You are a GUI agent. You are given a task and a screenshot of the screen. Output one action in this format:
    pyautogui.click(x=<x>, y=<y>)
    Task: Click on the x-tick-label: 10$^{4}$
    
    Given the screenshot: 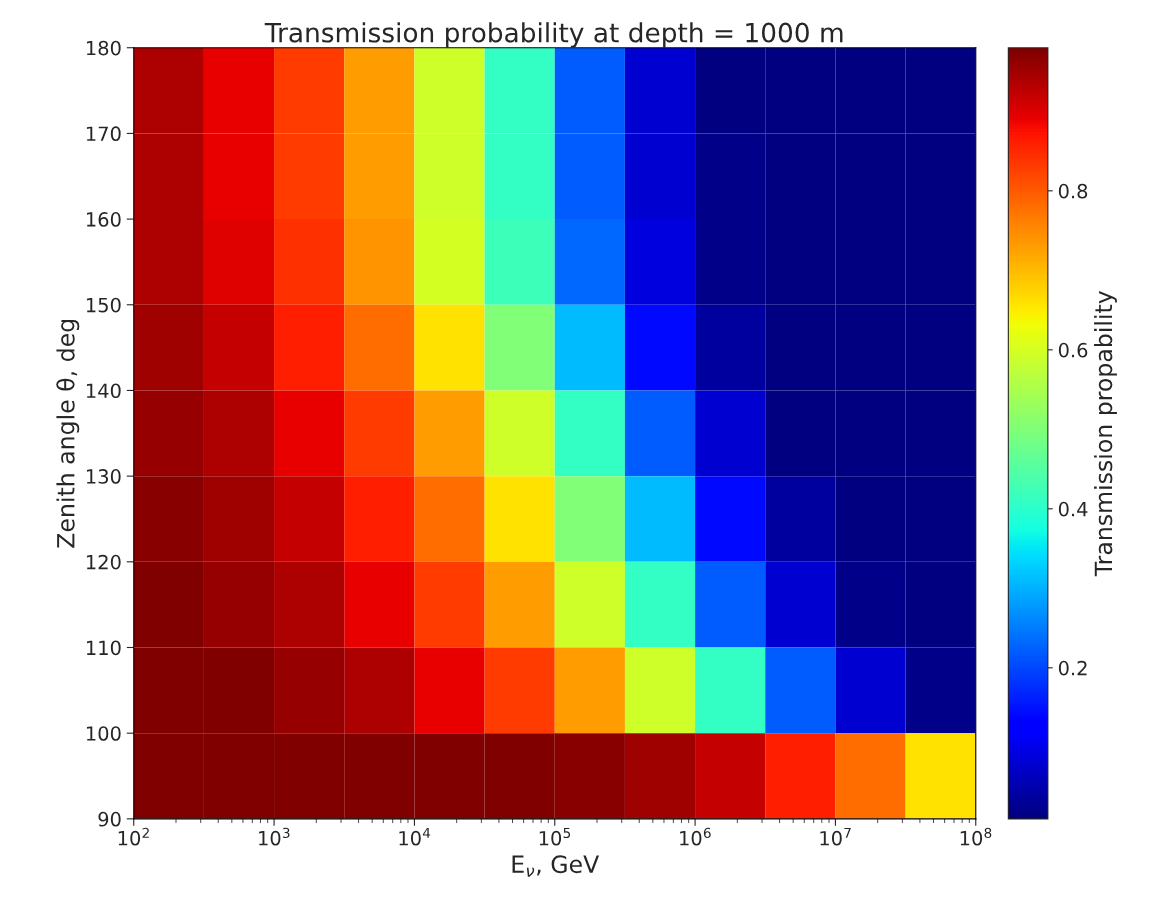 What is the action you would take?
    pyautogui.click(x=415, y=836)
    